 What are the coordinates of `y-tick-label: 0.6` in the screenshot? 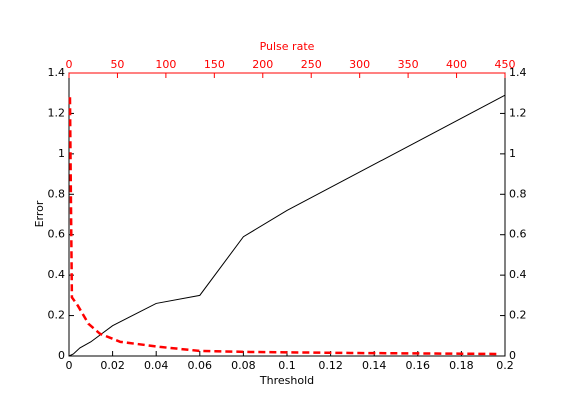 It's located at (57, 234).